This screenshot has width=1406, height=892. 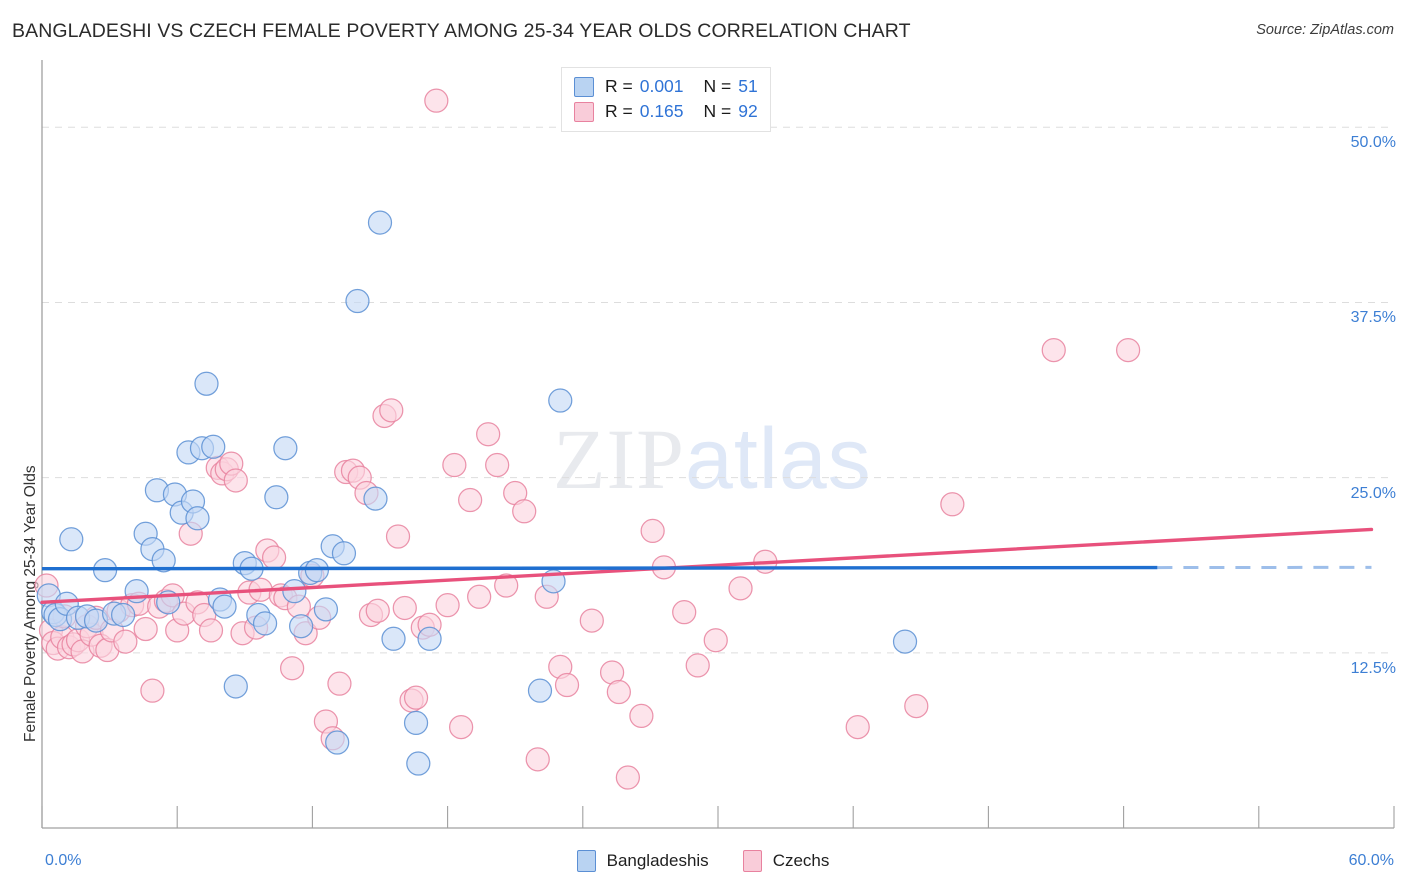 What do you see at coordinates (1373, 493) in the screenshot?
I see `y-tick-label-25: 25.0%` at bounding box center [1373, 493].